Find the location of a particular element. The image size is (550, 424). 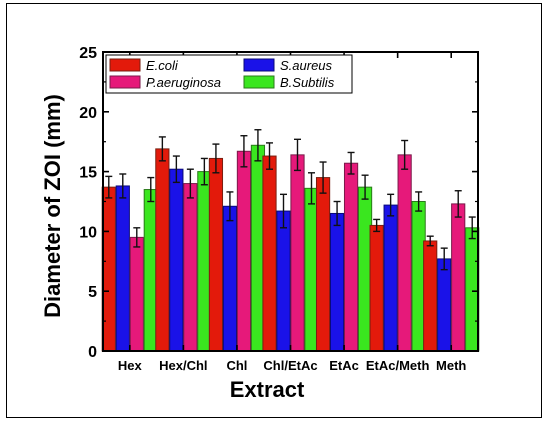

x-tick-label: Hex/Chl is located at coordinates (183, 365).